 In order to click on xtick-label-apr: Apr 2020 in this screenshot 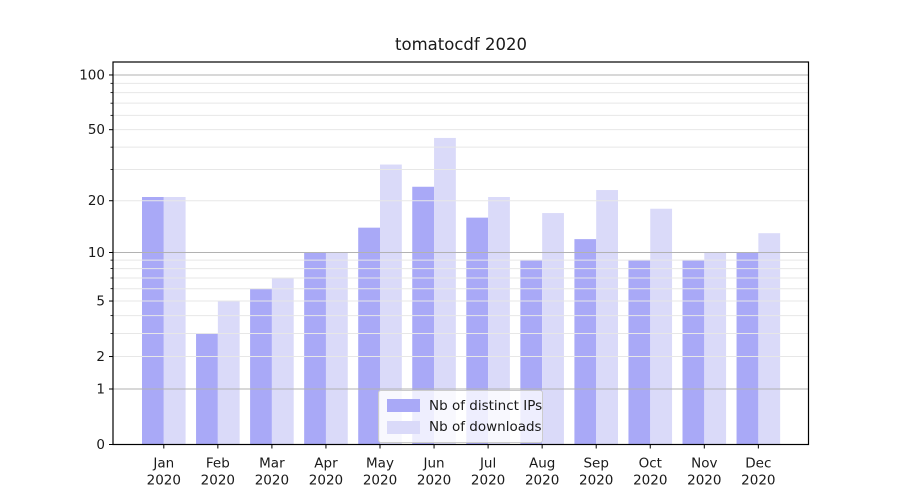, I will do `click(326, 472)`.